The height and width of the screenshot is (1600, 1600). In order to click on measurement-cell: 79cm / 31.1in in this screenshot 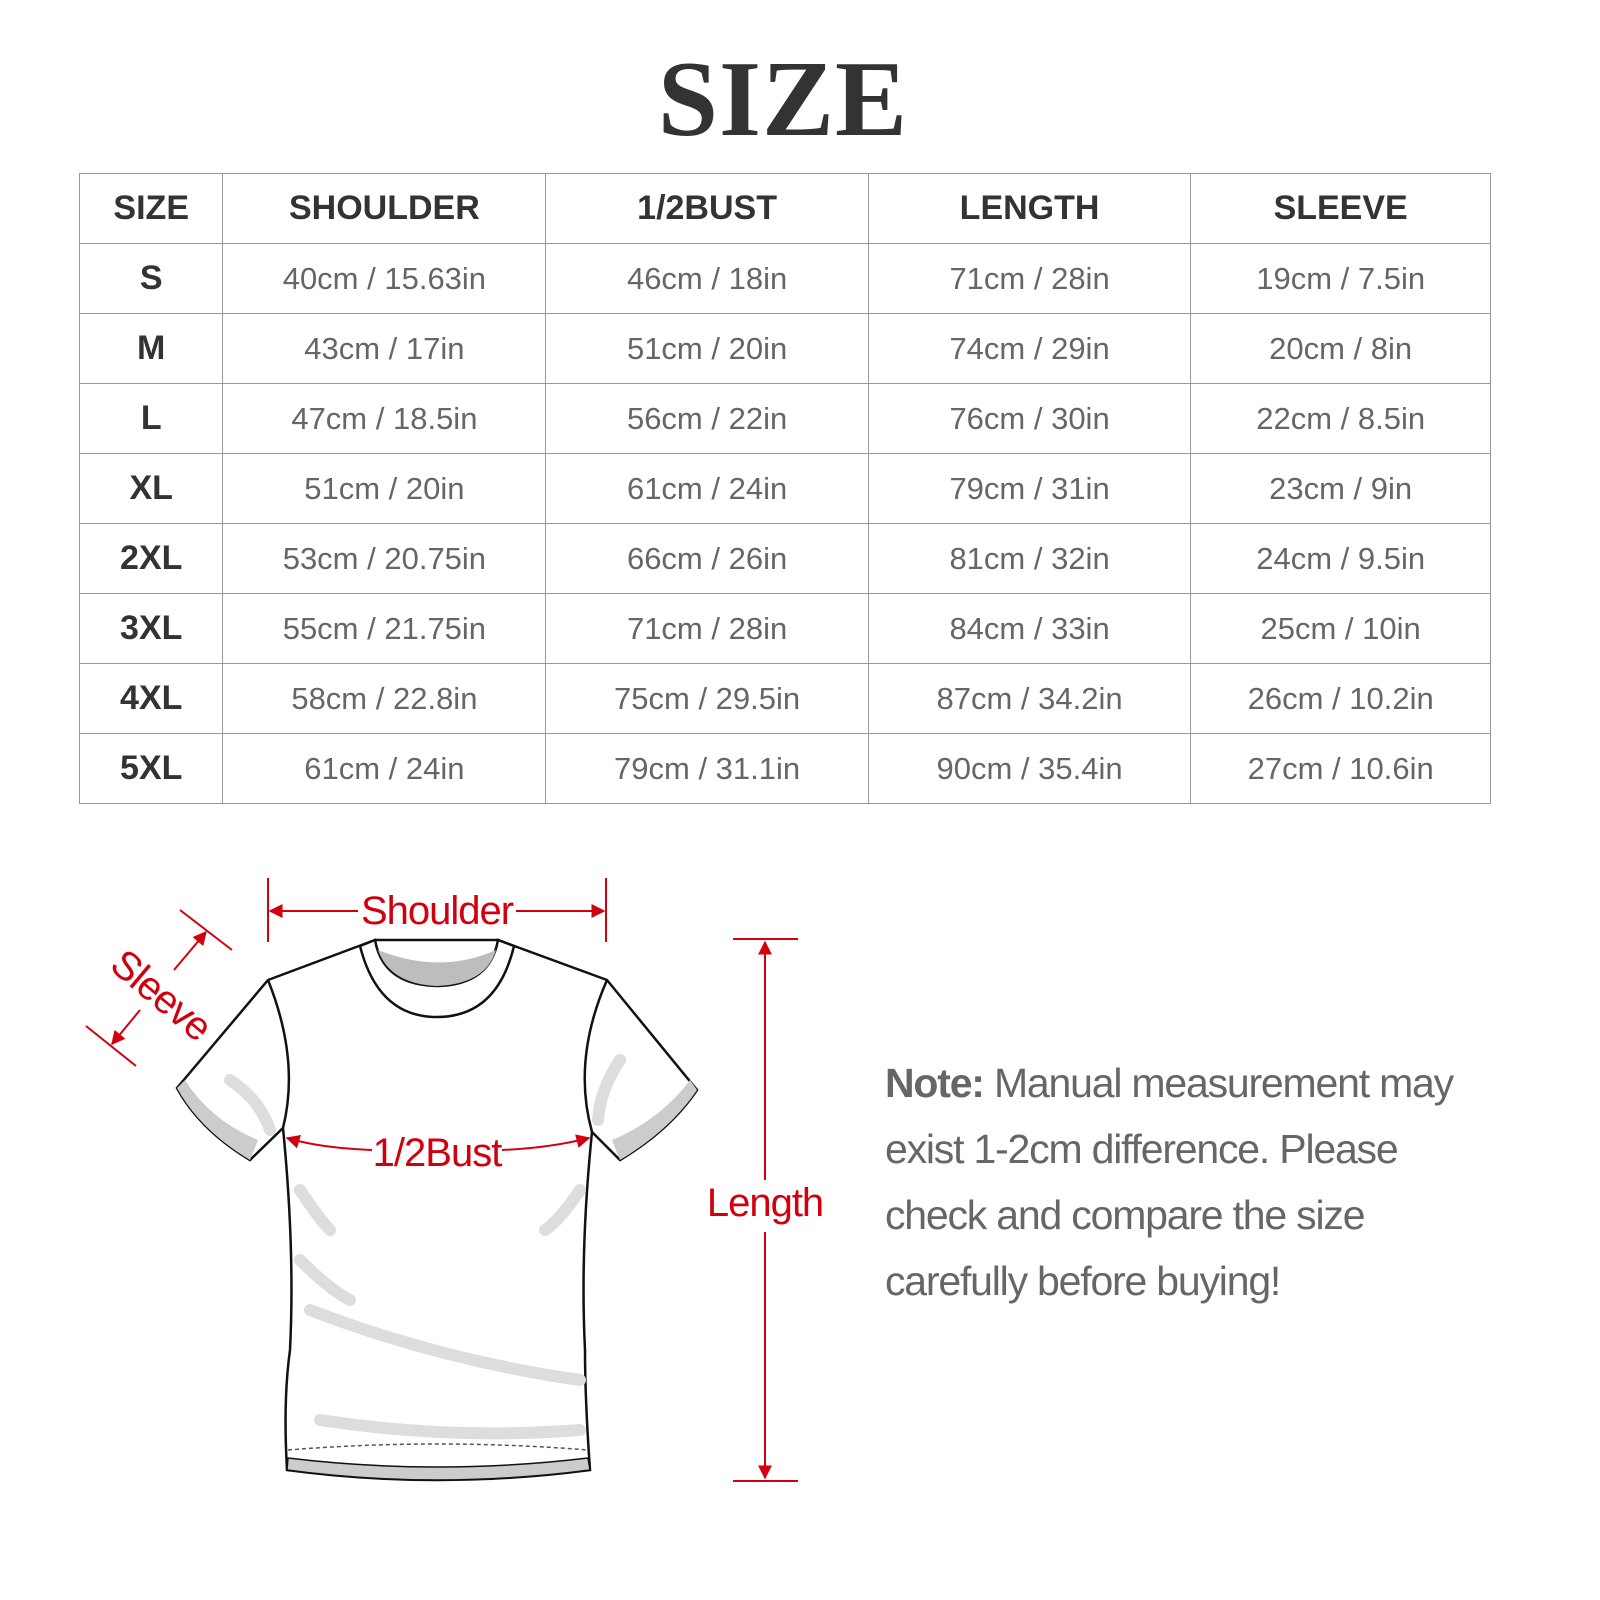, I will do `click(707, 768)`.